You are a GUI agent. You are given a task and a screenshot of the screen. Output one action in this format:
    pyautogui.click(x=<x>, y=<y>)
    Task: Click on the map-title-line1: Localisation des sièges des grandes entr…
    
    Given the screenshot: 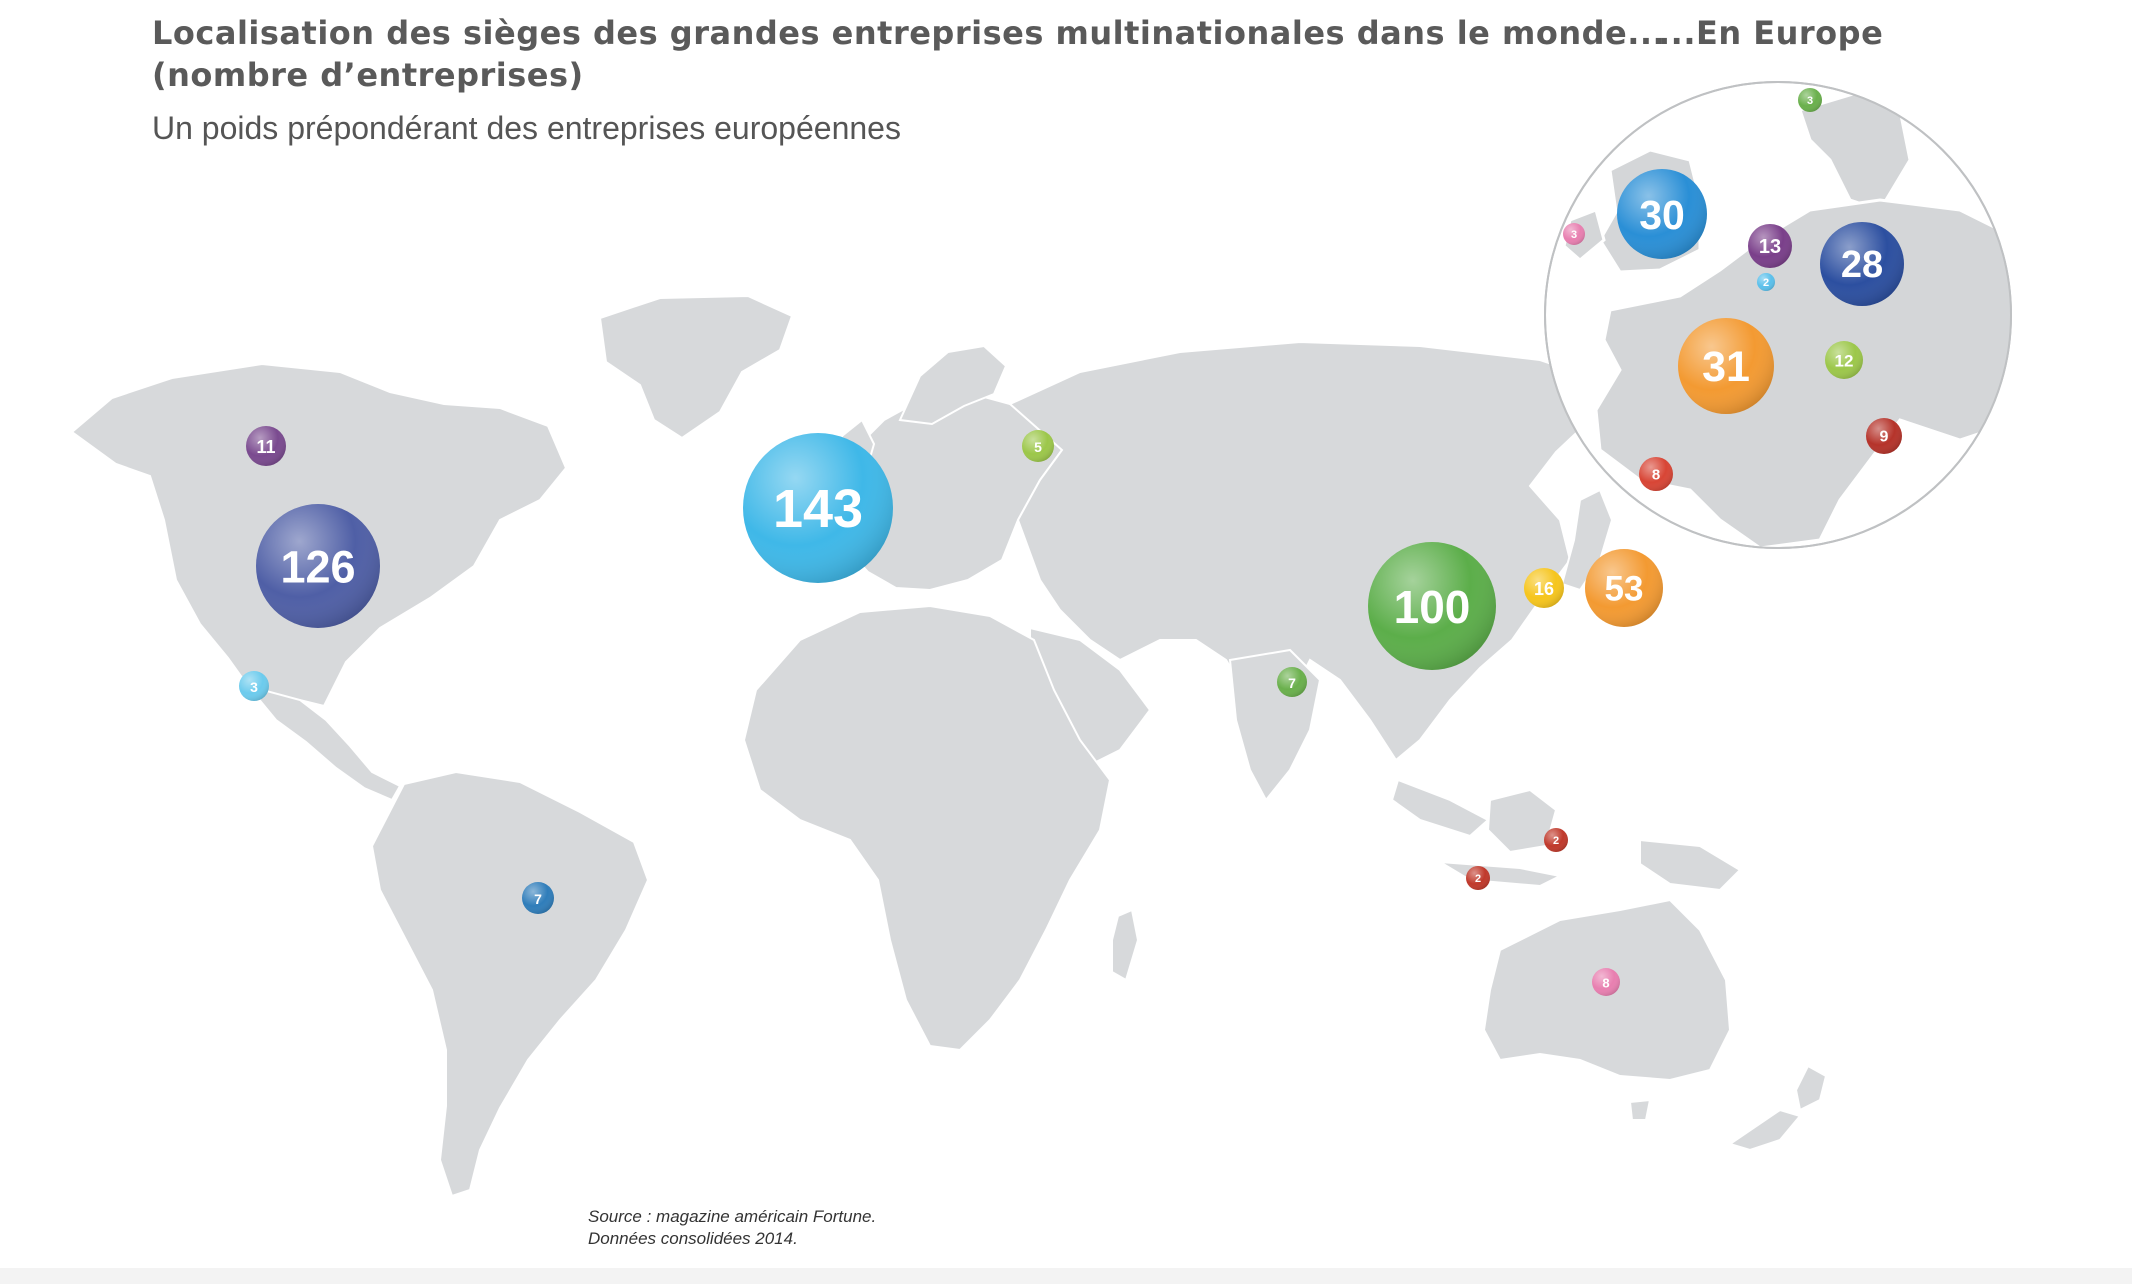 What is the action you would take?
    pyautogui.click(x=909, y=33)
    